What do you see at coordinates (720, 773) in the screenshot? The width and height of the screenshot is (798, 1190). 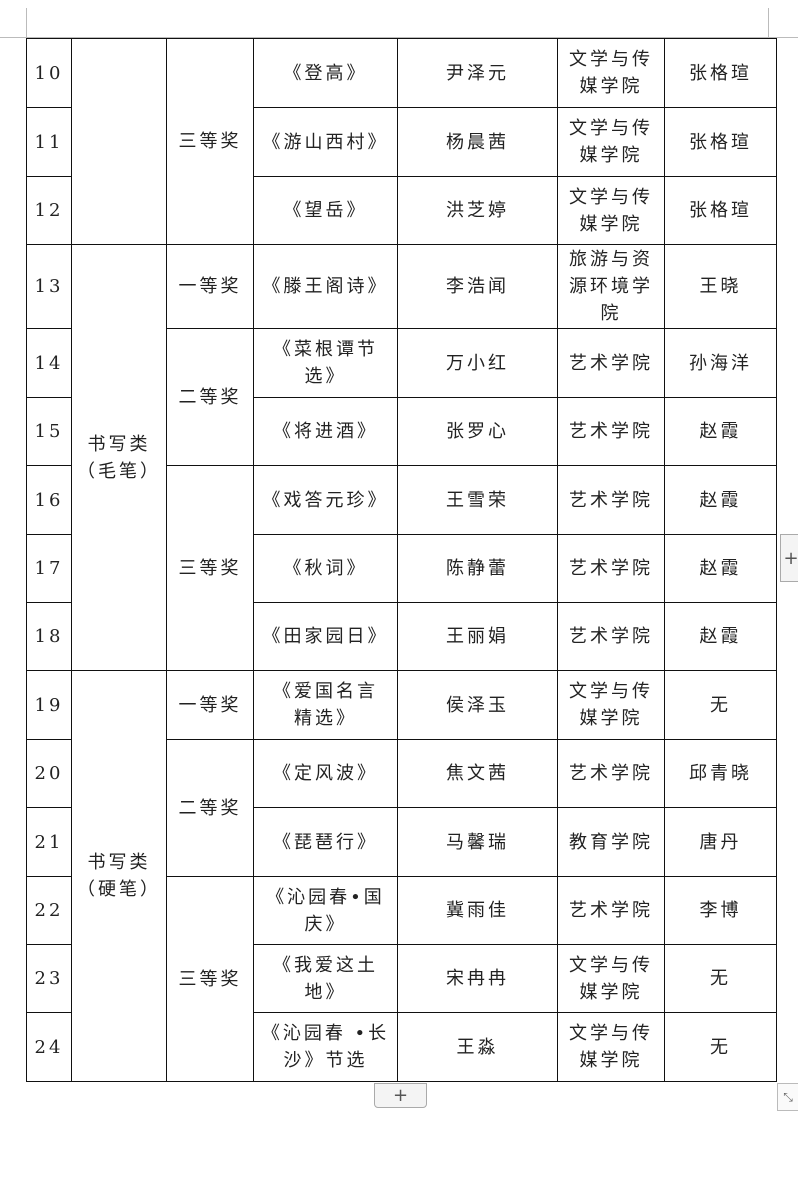 I see `teacher-cell: 邱青晓` at bounding box center [720, 773].